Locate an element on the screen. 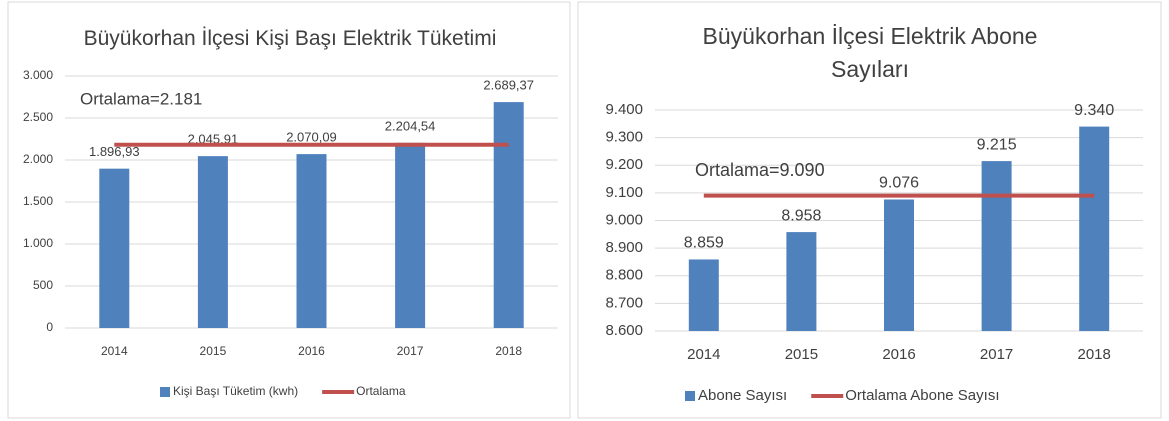 The width and height of the screenshot is (1169, 421). y-tick-label: 1.500 is located at coordinates (38, 201).